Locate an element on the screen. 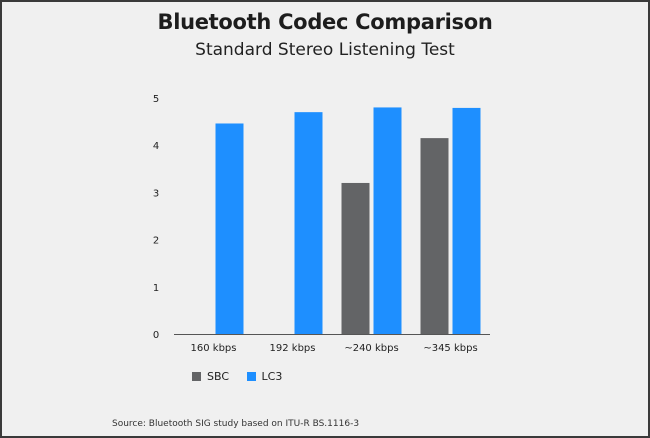 Image resolution: width=650 pixels, height=438 pixels. y-tick-label: 0 is located at coordinates (156, 335).